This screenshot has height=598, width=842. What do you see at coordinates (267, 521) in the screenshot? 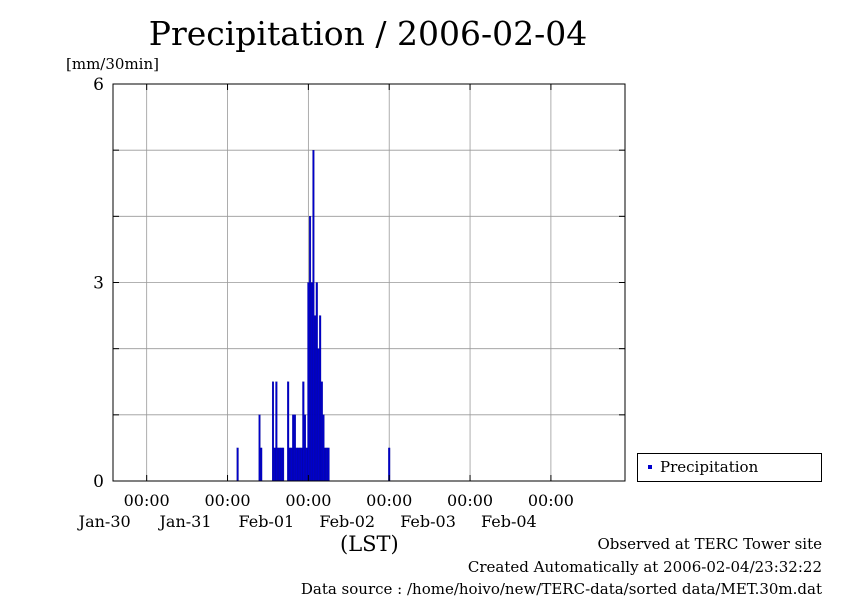
I see `x-tick-label-date: Feb-01` at bounding box center [267, 521].